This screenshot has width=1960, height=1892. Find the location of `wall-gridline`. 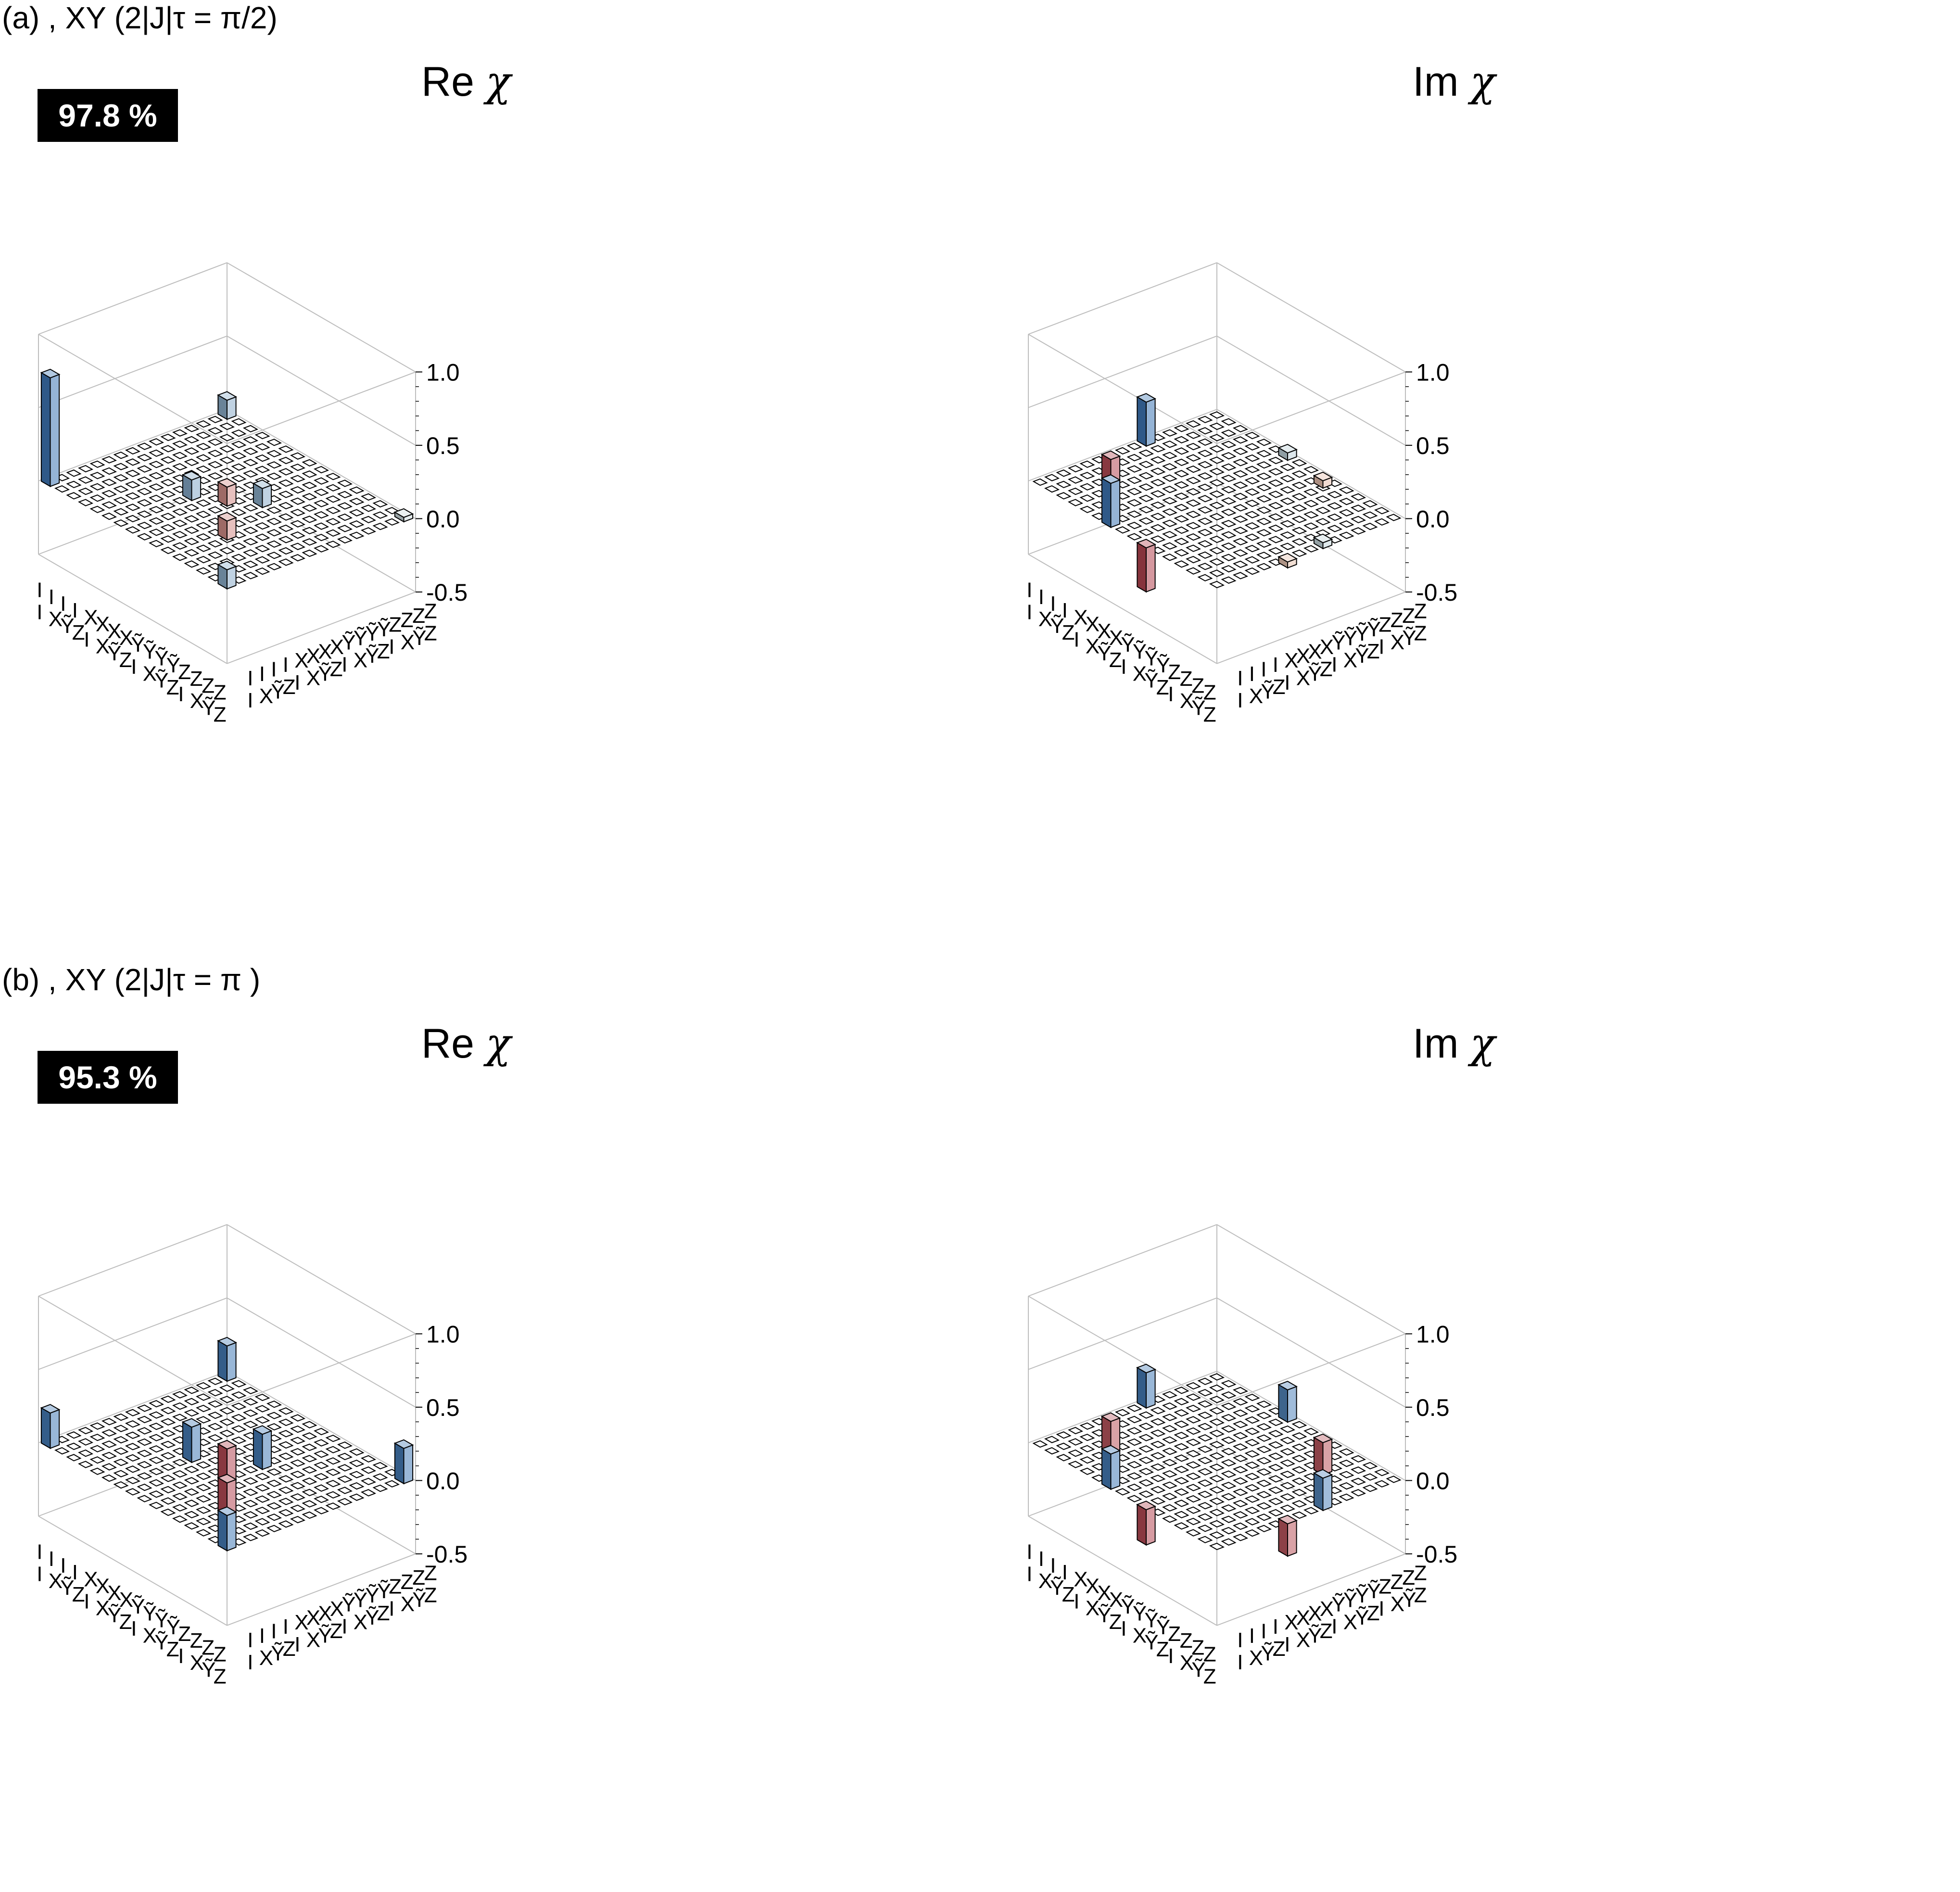

wall-gridline is located at coordinates (1311, 1352).